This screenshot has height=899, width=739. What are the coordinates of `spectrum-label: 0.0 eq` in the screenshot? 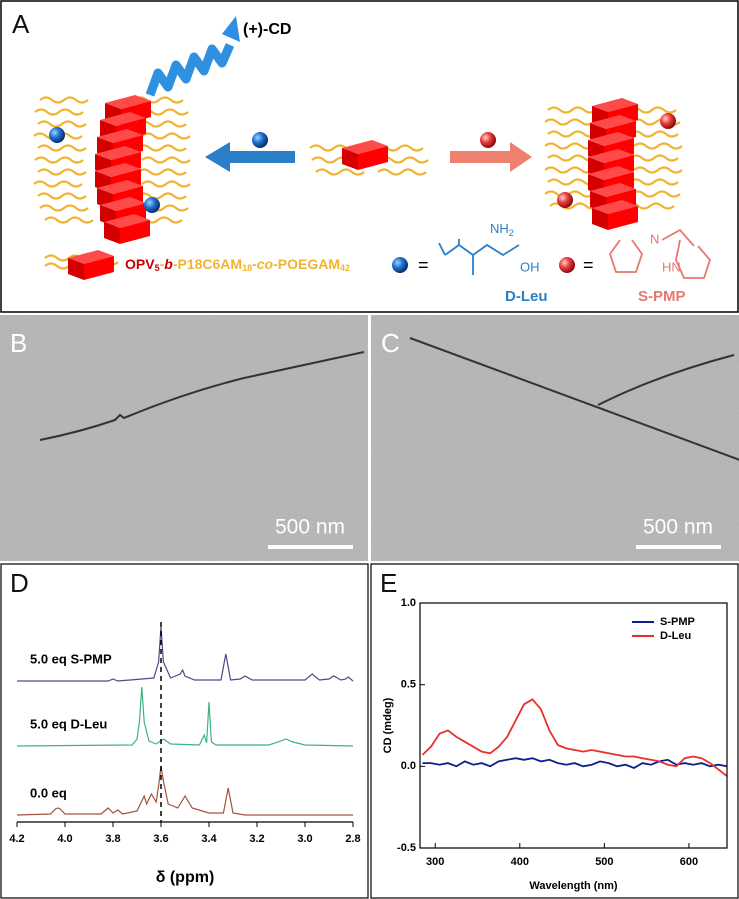 It's located at (48, 792).